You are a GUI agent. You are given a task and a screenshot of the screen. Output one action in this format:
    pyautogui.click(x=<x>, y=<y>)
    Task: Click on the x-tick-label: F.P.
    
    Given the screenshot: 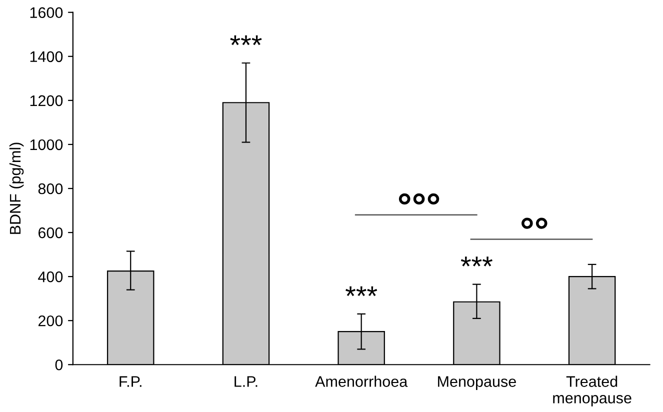 What is the action you would take?
    pyautogui.click(x=131, y=381)
    